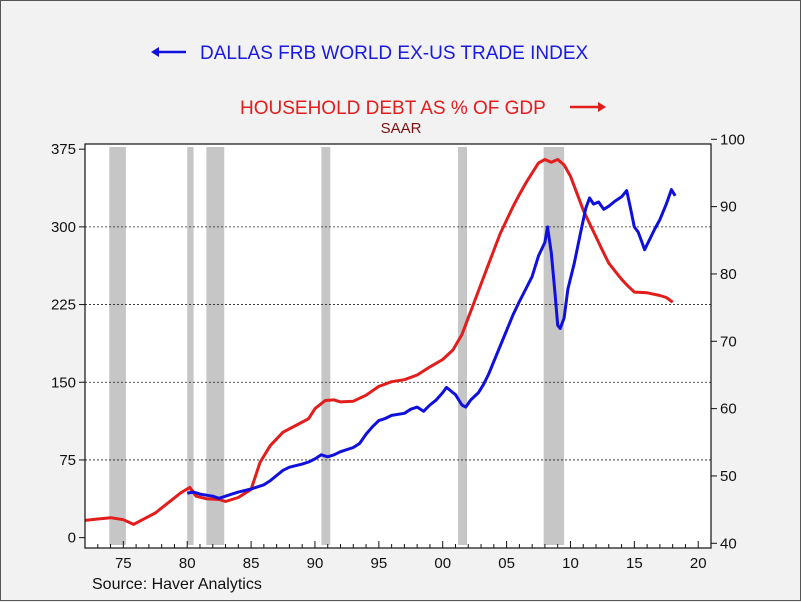 Image resolution: width=801 pixels, height=602 pixels. What do you see at coordinates (728, 543) in the screenshot?
I see `right-tick-label-40: 40` at bounding box center [728, 543].